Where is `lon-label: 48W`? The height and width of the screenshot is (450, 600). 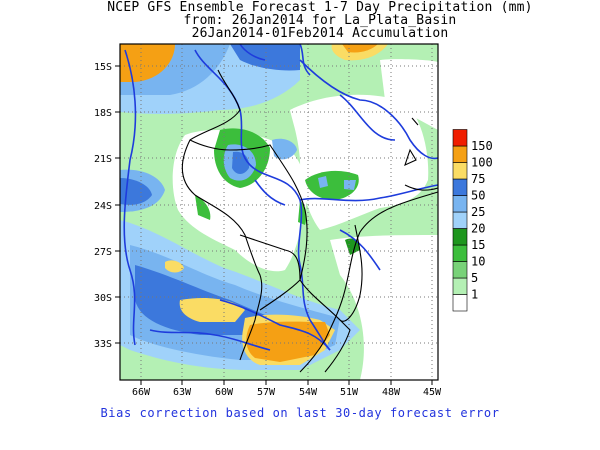
lon-label: 48W is located at coordinates (391, 392).